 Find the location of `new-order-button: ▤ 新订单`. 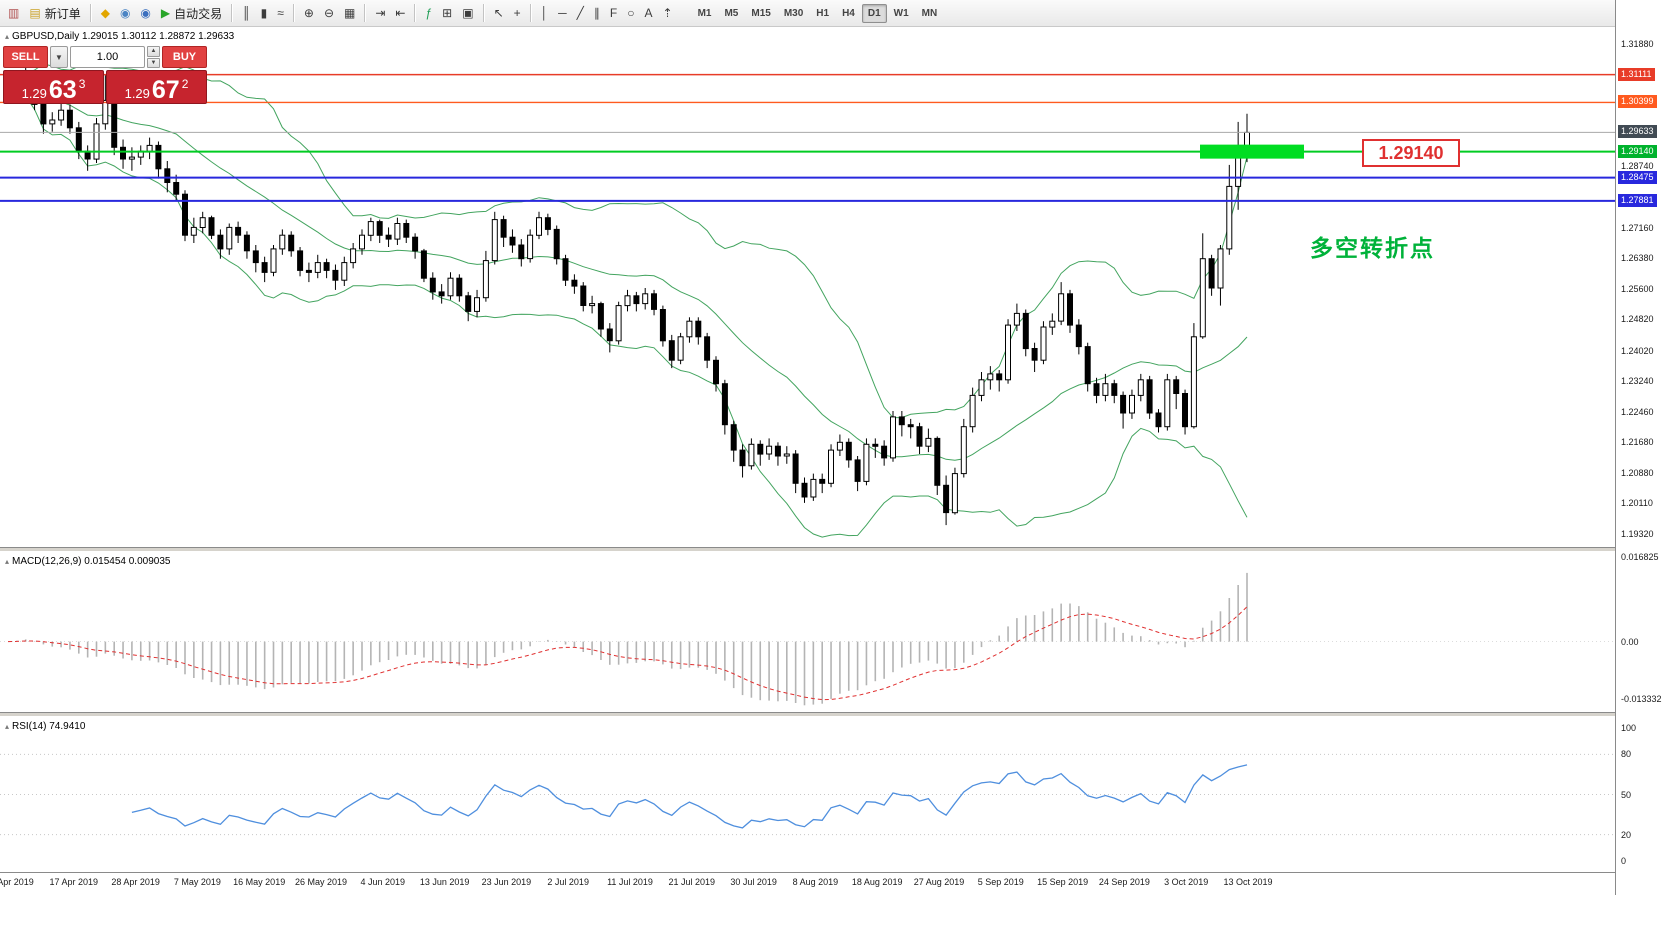

new-order-button: ▤ 新订单 is located at coordinates (54, 13).